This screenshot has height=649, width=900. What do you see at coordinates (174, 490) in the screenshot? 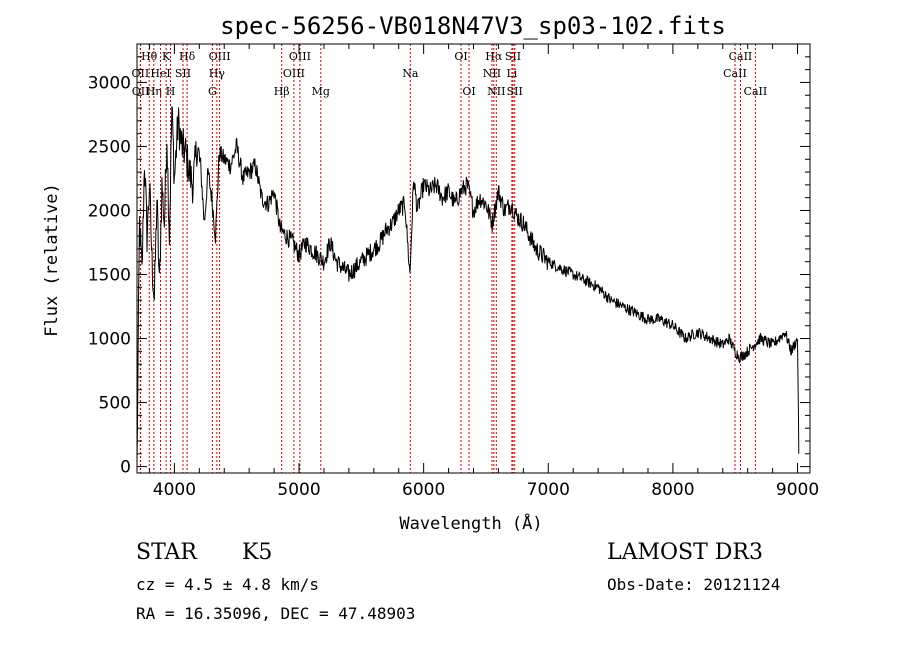
I see `x-tick-label: 4000` at bounding box center [174, 490].